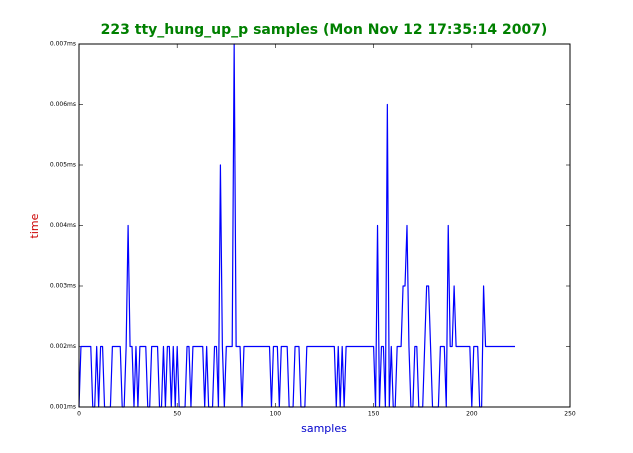 The image size is (633, 453). Describe the element at coordinates (63, 44) in the screenshot. I see `y-tick-label: 0.007ms` at that location.